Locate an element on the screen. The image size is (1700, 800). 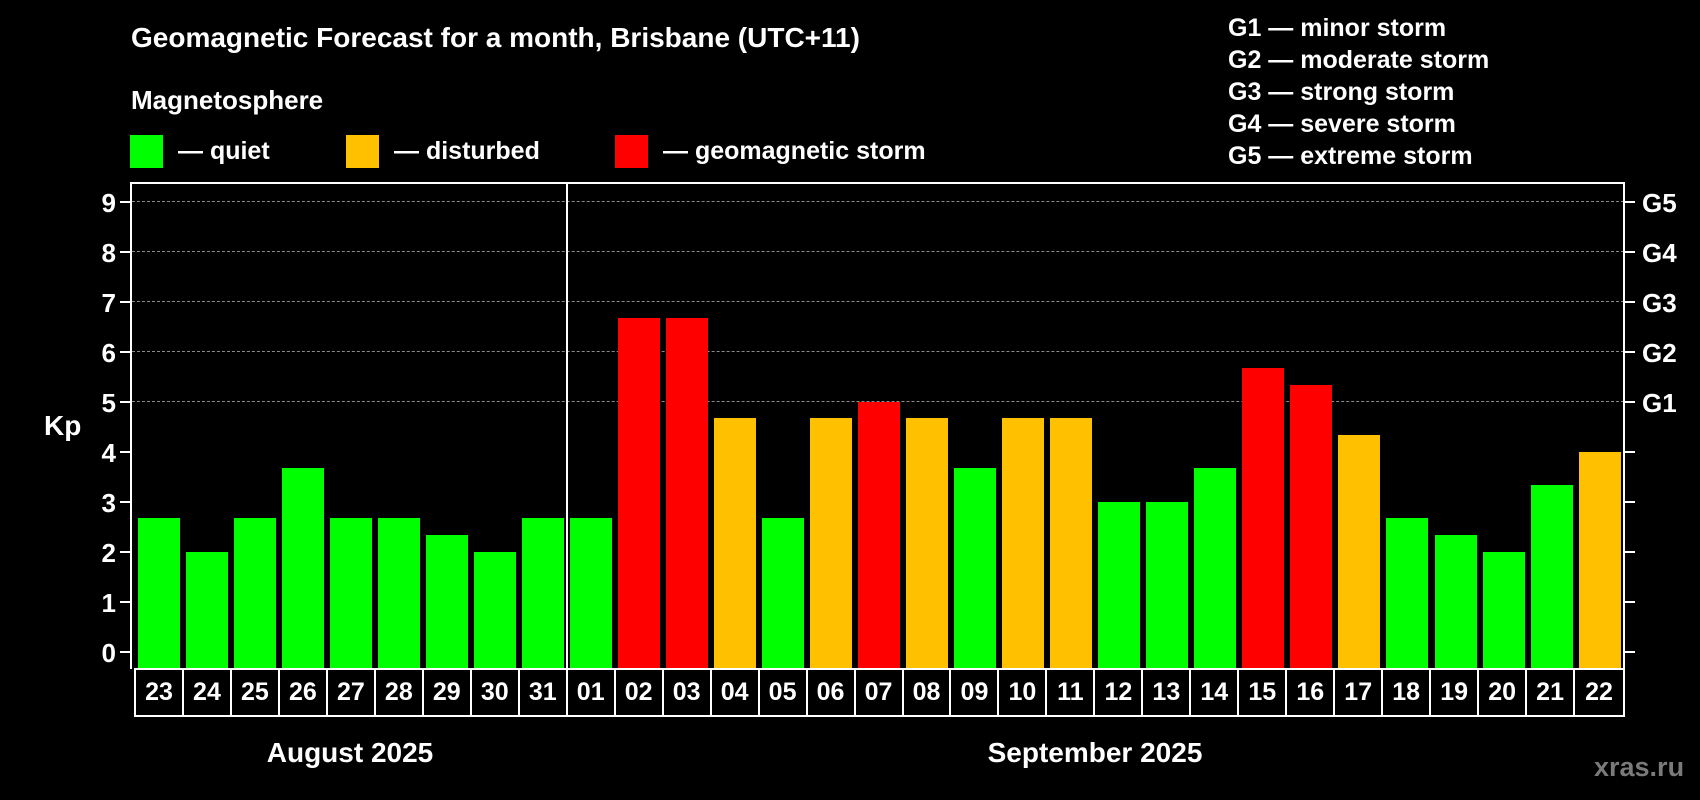
storm-level-label: G1 is located at coordinates (1659, 402).